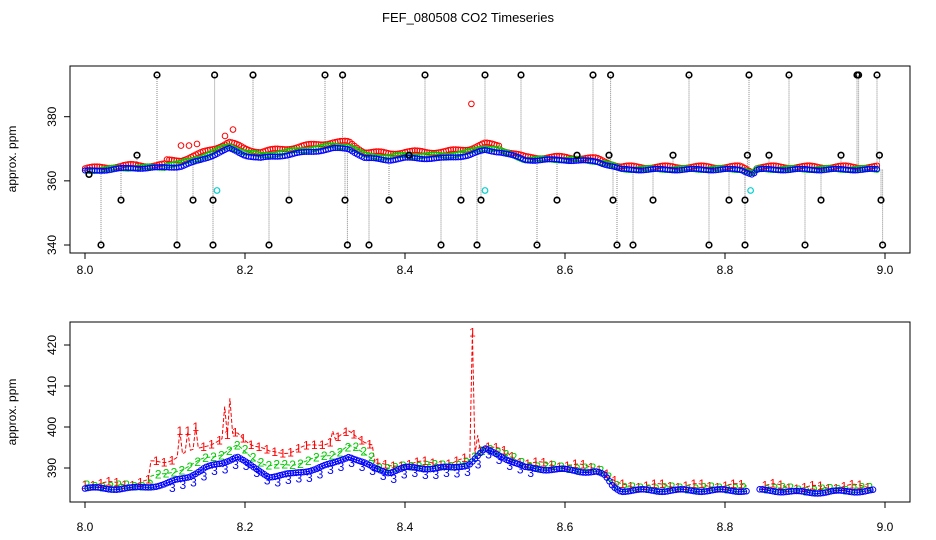  What do you see at coordinates (874, 168) in the screenshot?
I see `top-blue-point` at bounding box center [874, 168].